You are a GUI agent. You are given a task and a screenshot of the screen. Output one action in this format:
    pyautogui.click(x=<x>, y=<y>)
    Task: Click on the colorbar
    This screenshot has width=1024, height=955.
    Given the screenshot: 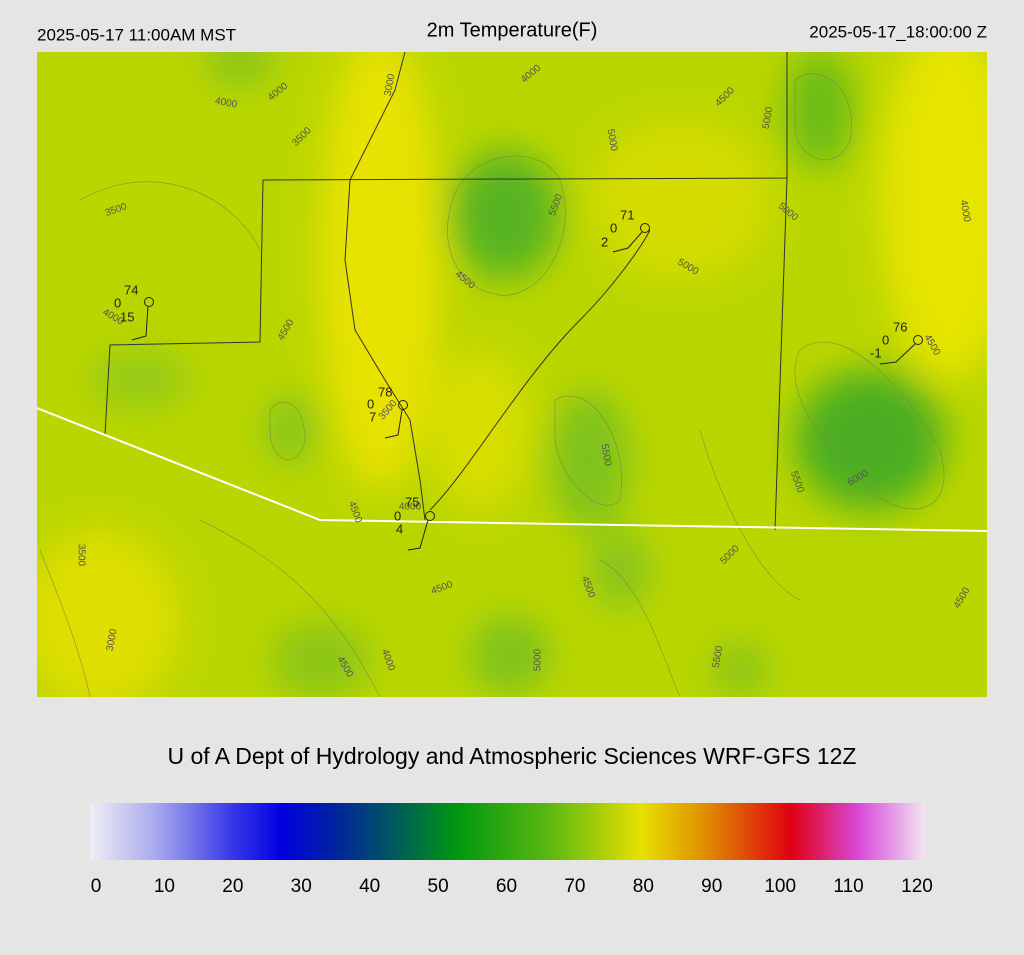 What is the action you would take?
    pyautogui.click(x=507, y=831)
    